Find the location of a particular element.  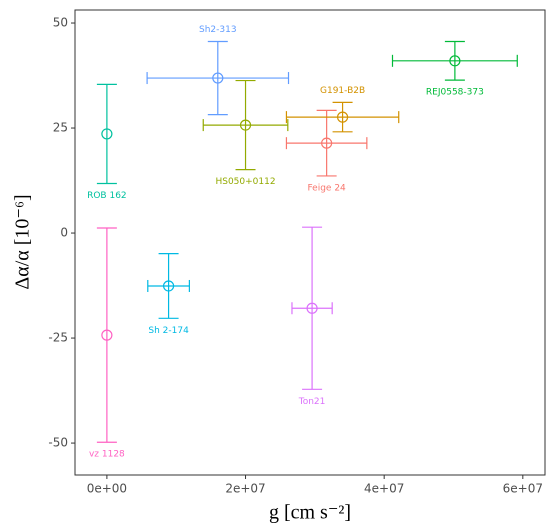

y-axis-title: Δα/α [10⁻⁶] is located at coordinates (23, 241).